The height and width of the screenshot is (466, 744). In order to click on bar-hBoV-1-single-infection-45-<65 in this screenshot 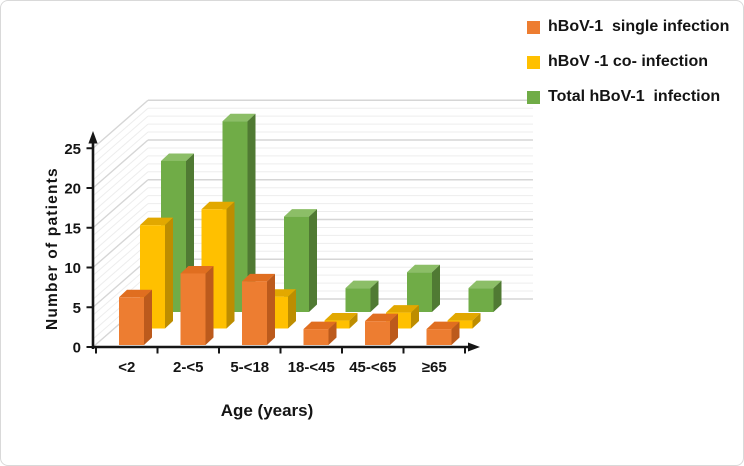, I will do `click(381, 329)`.